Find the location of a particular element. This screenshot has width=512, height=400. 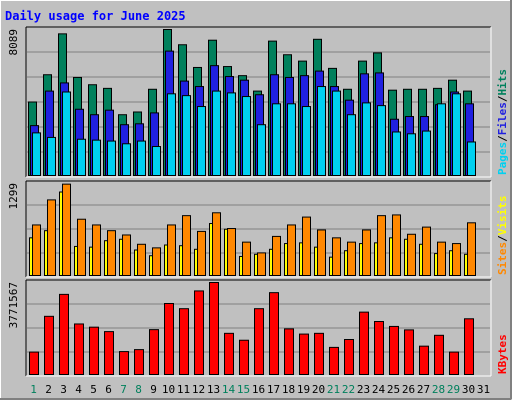

x-tick-label-12: 12 is located at coordinates (198, 389).